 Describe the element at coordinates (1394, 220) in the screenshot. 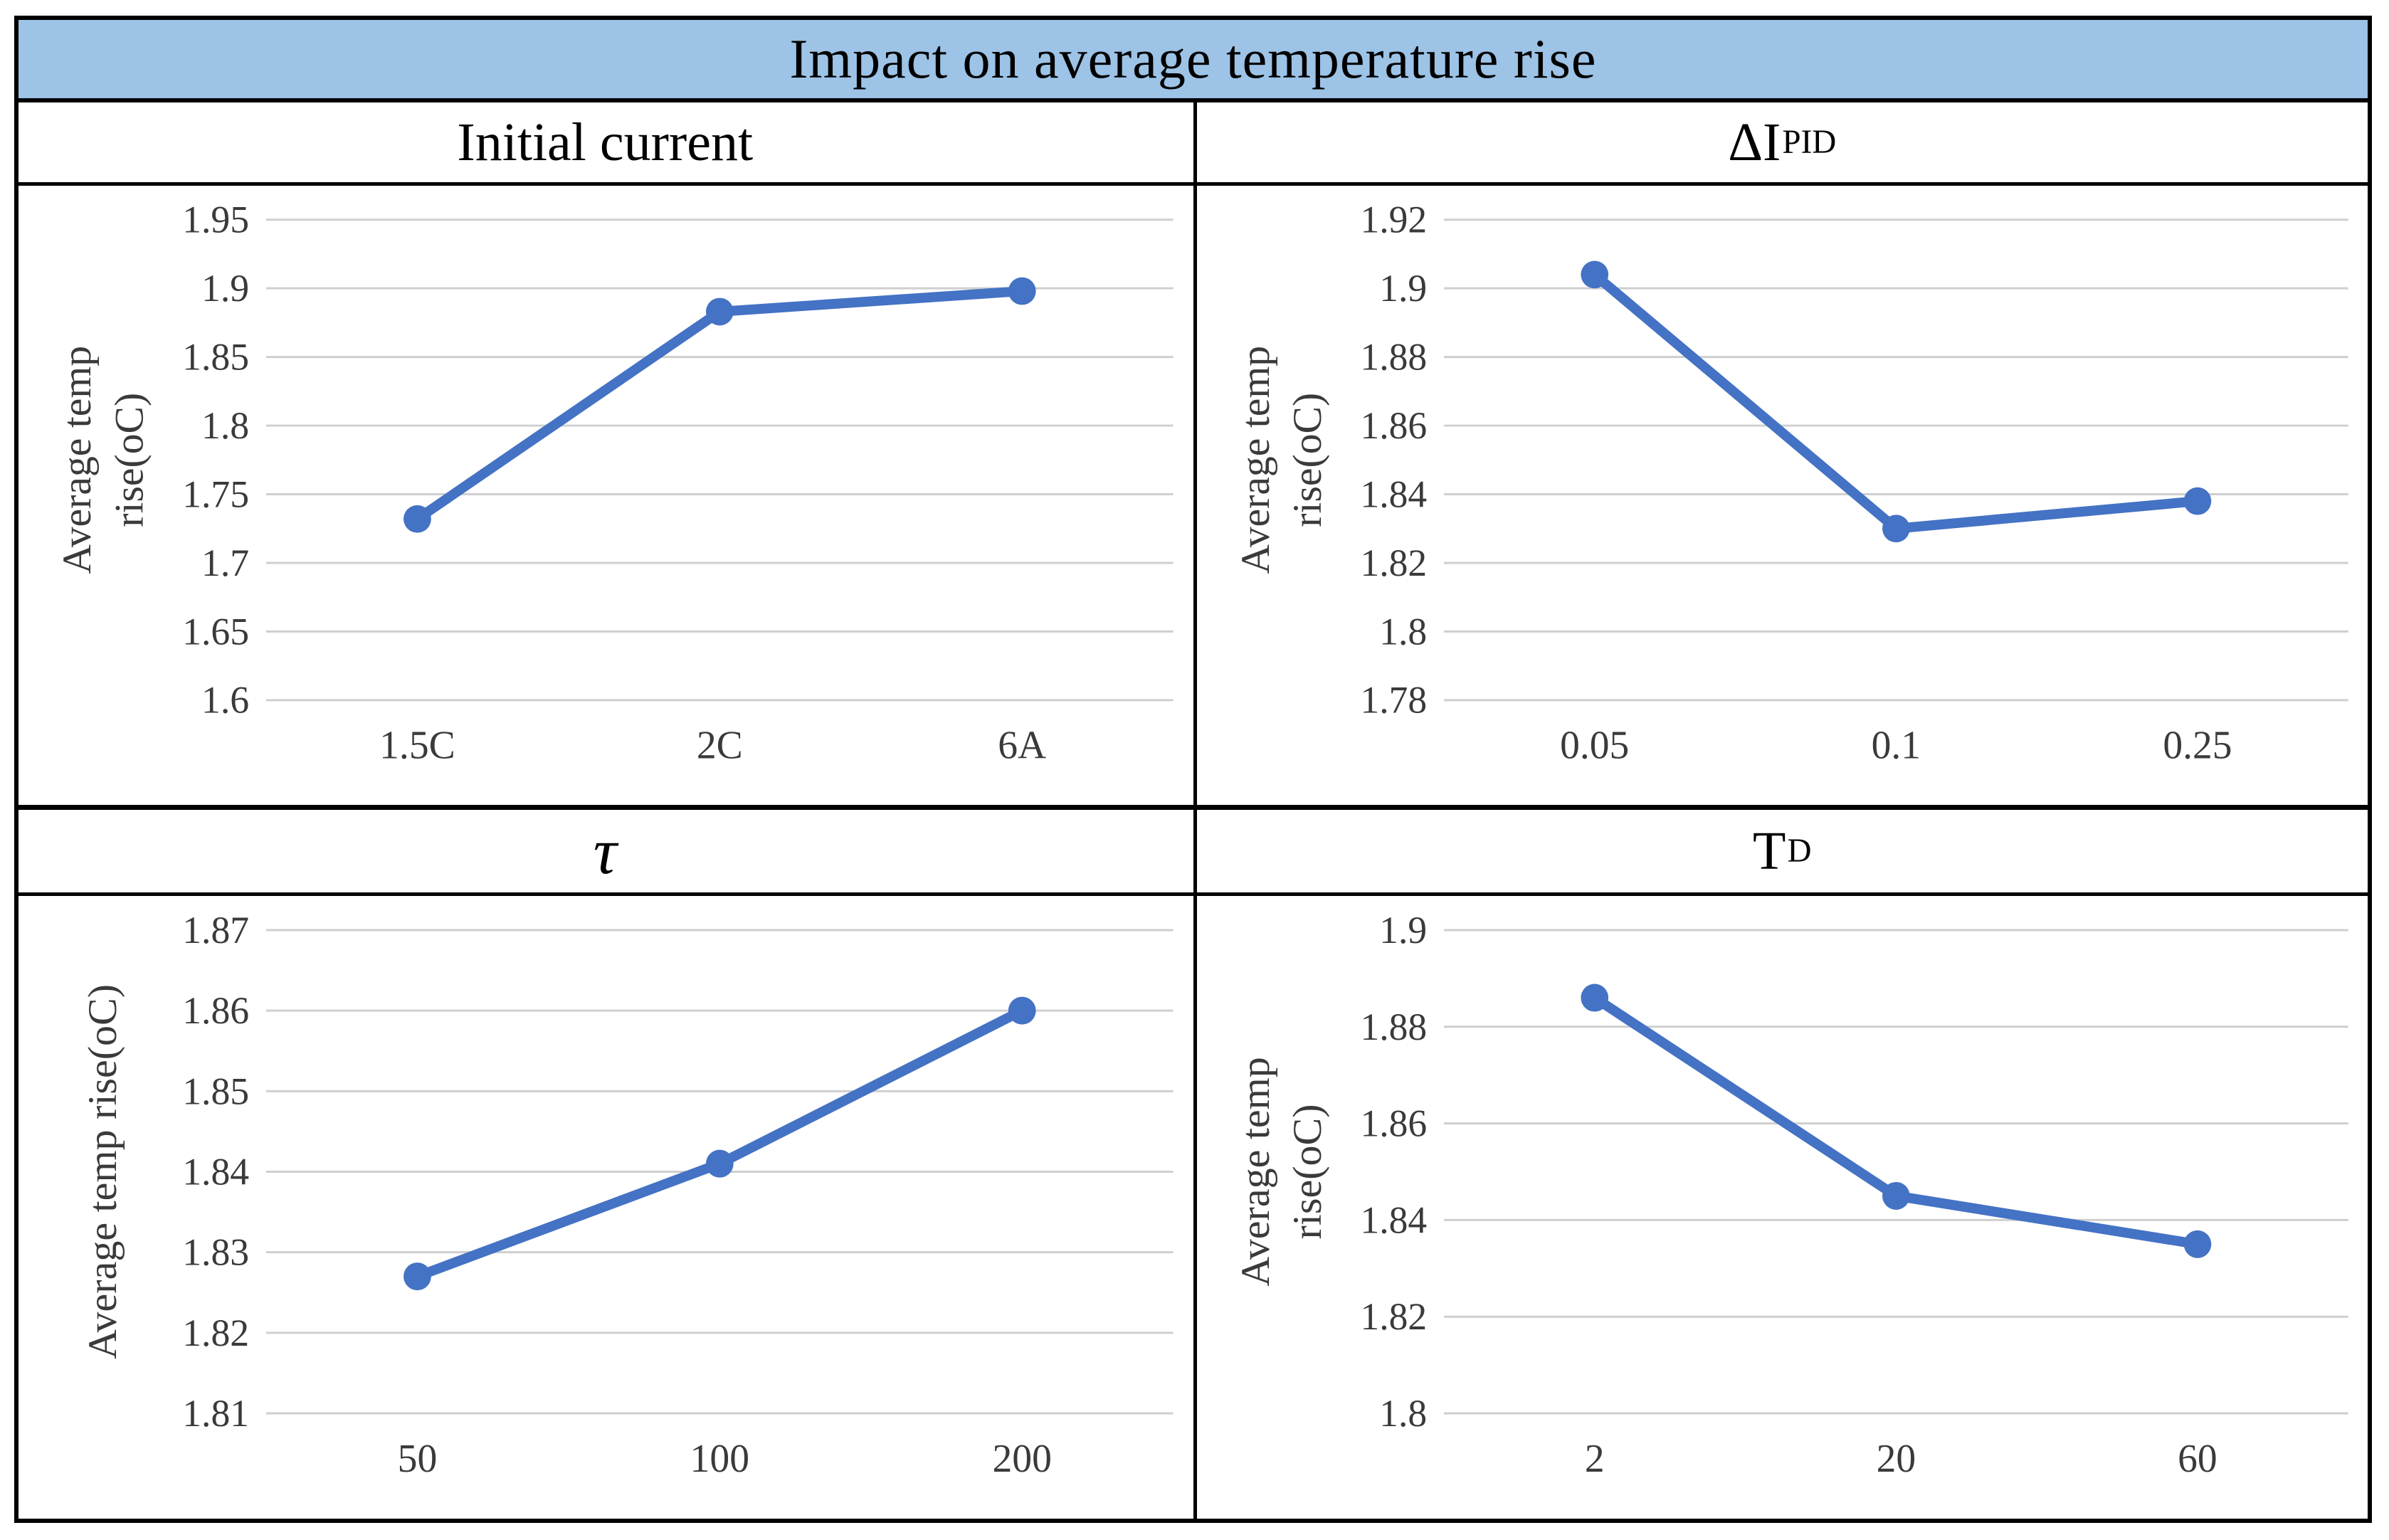

I see `y-tick-label: 1.92` at that location.